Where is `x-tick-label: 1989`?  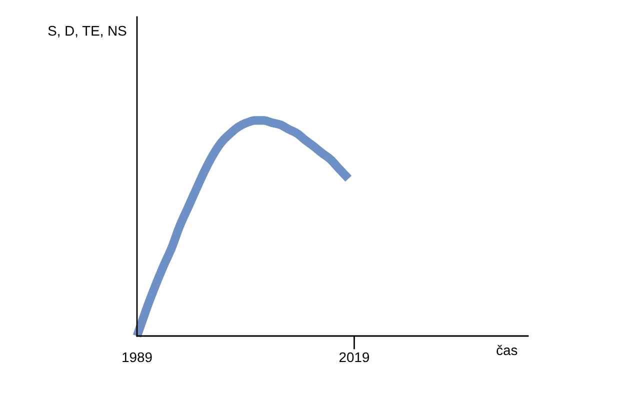 x-tick-label: 1989 is located at coordinates (137, 357).